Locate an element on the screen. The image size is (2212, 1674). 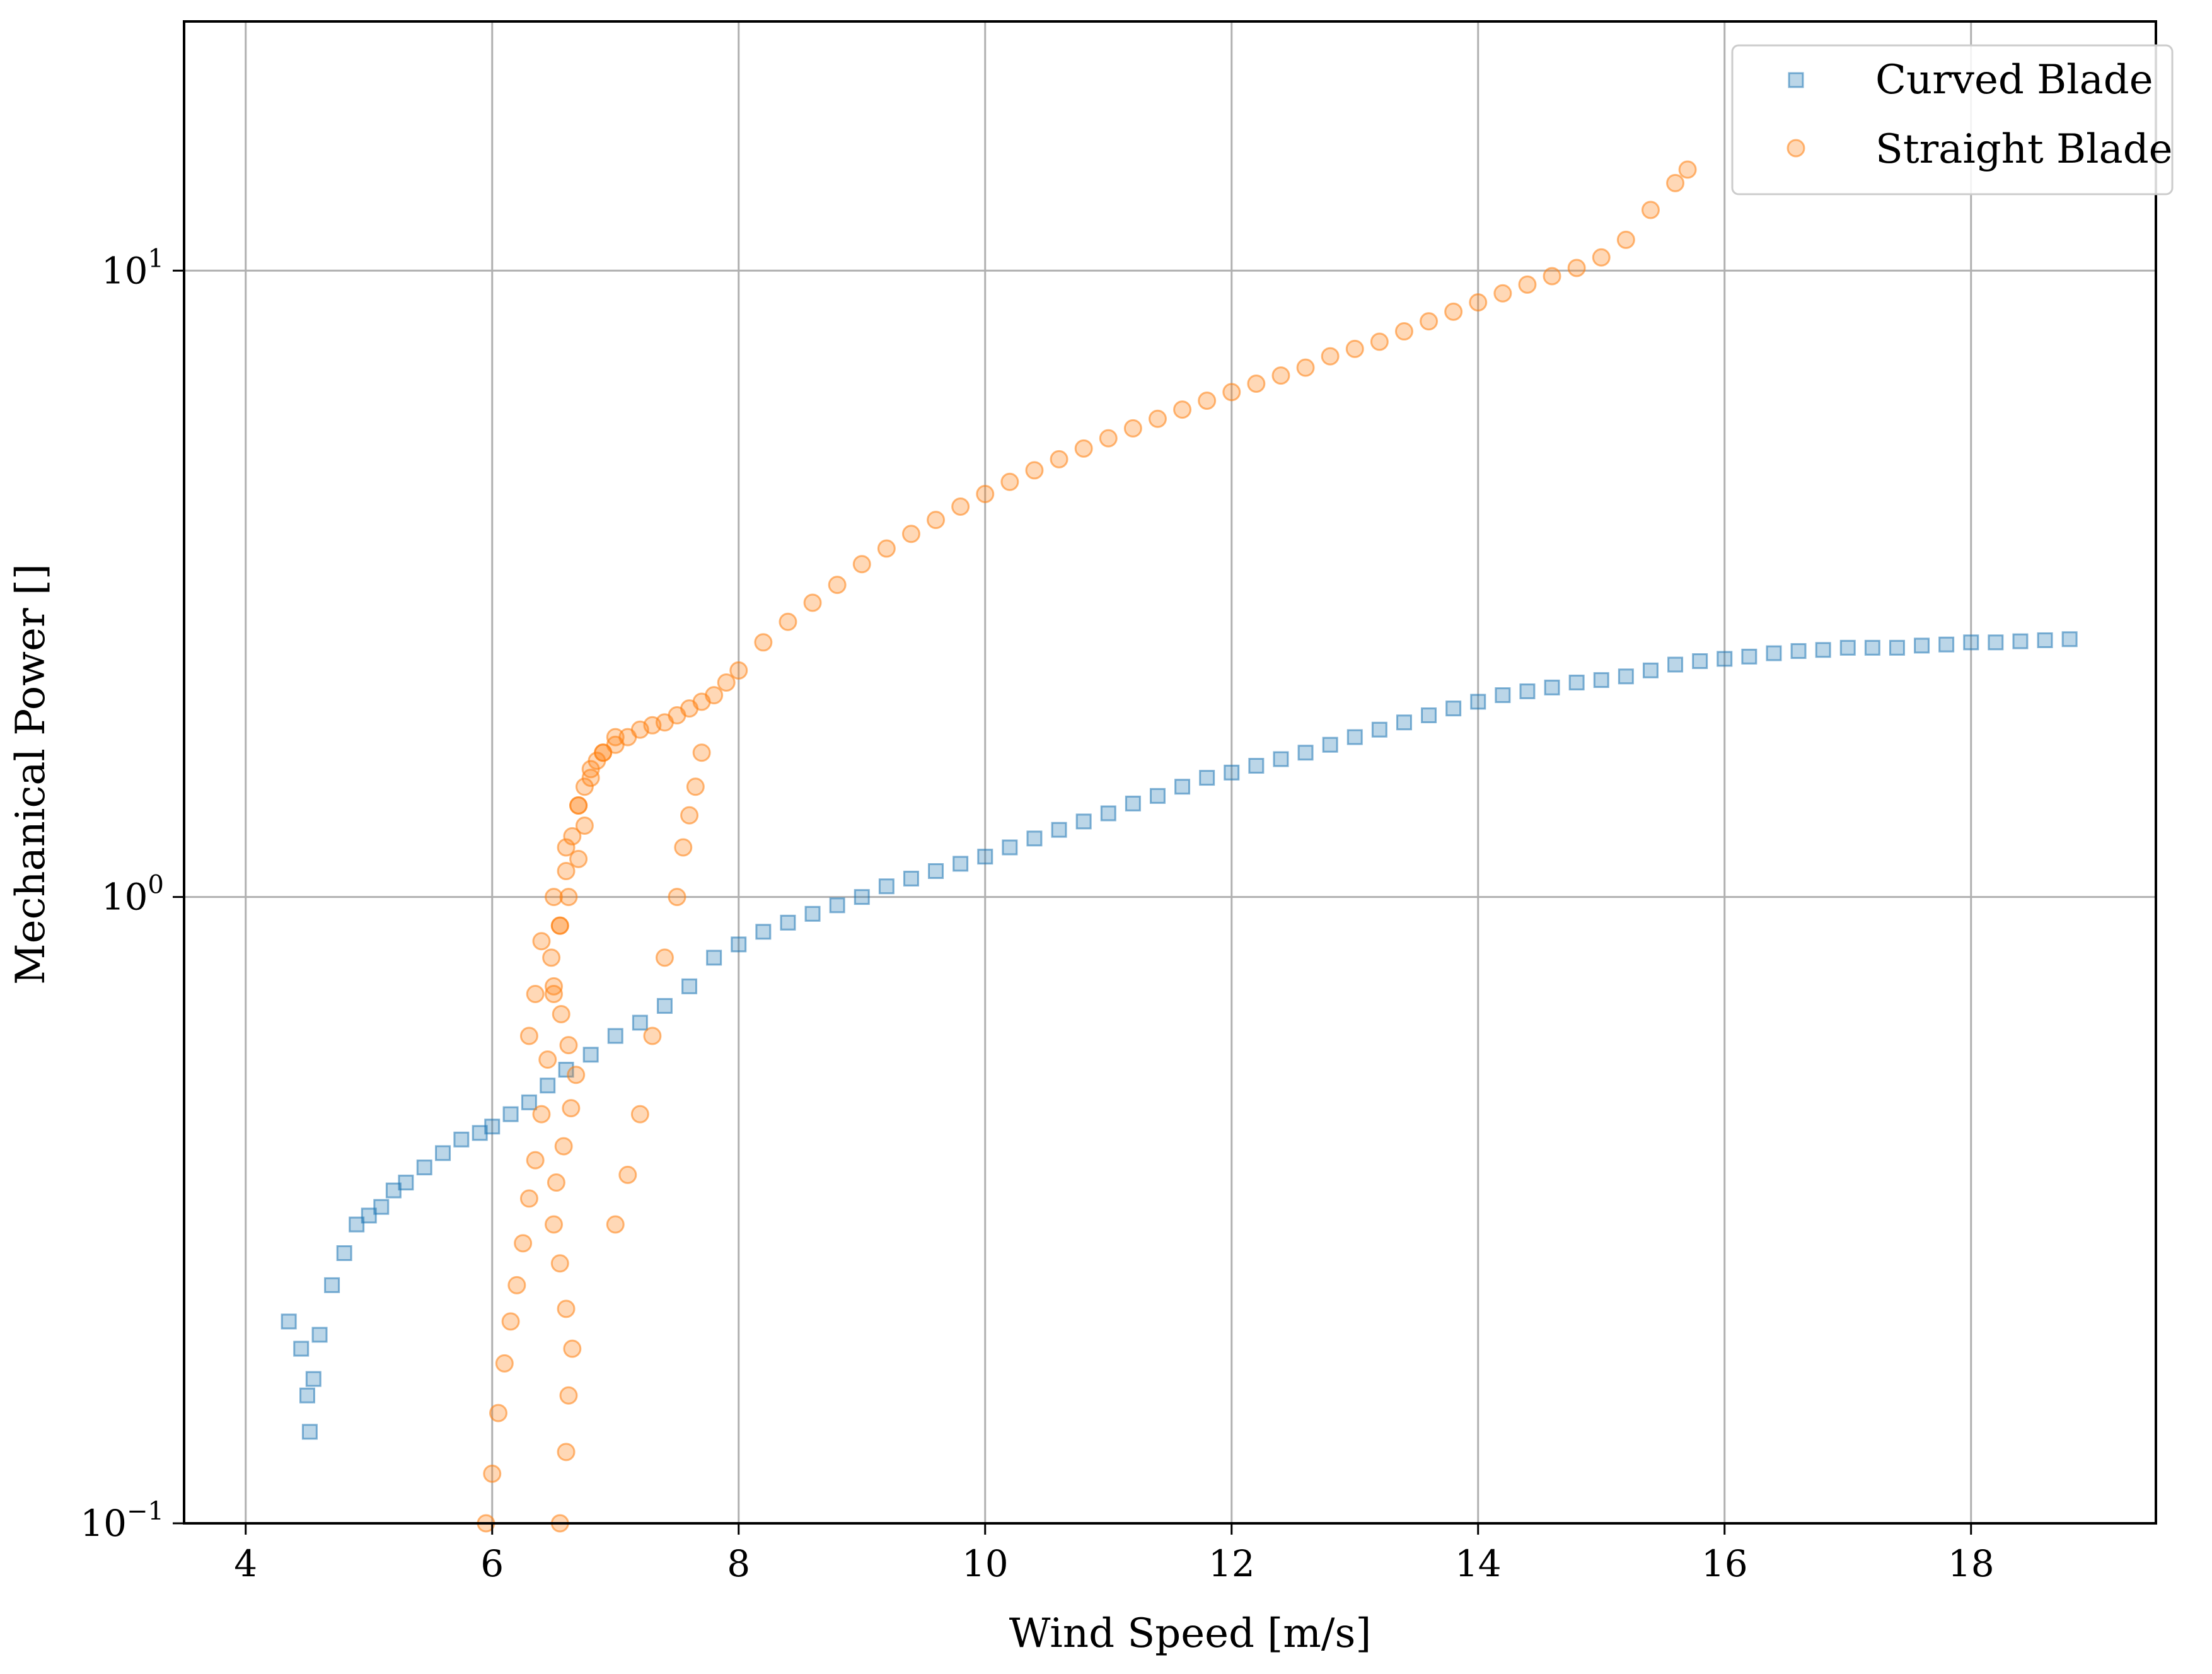
legend-marker-curved-blade is located at coordinates (1796, 80).